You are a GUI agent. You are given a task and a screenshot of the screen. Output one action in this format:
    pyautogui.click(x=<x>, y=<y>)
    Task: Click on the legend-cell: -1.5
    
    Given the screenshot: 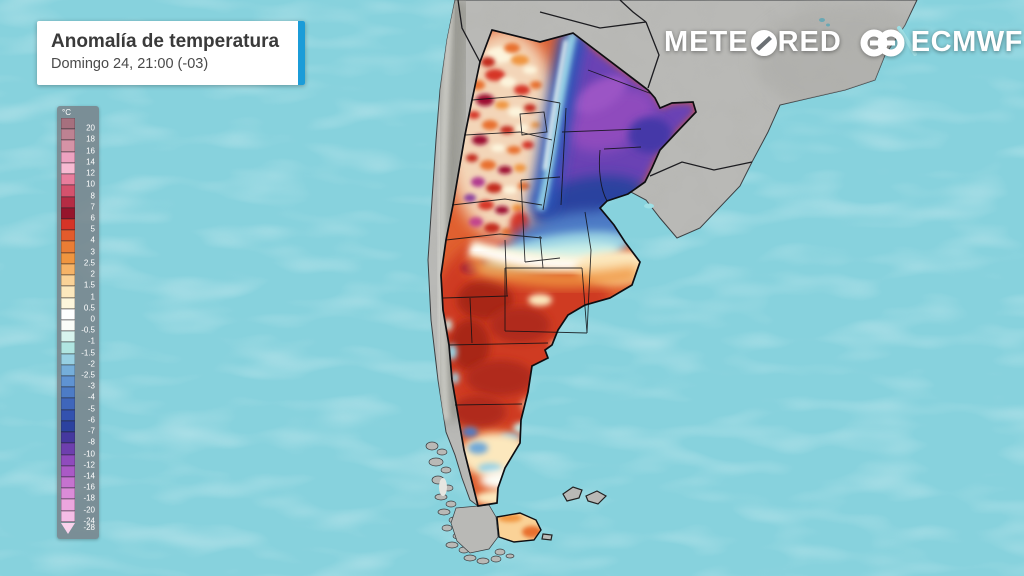 What is the action you would take?
    pyautogui.click(x=78, y=349)
    